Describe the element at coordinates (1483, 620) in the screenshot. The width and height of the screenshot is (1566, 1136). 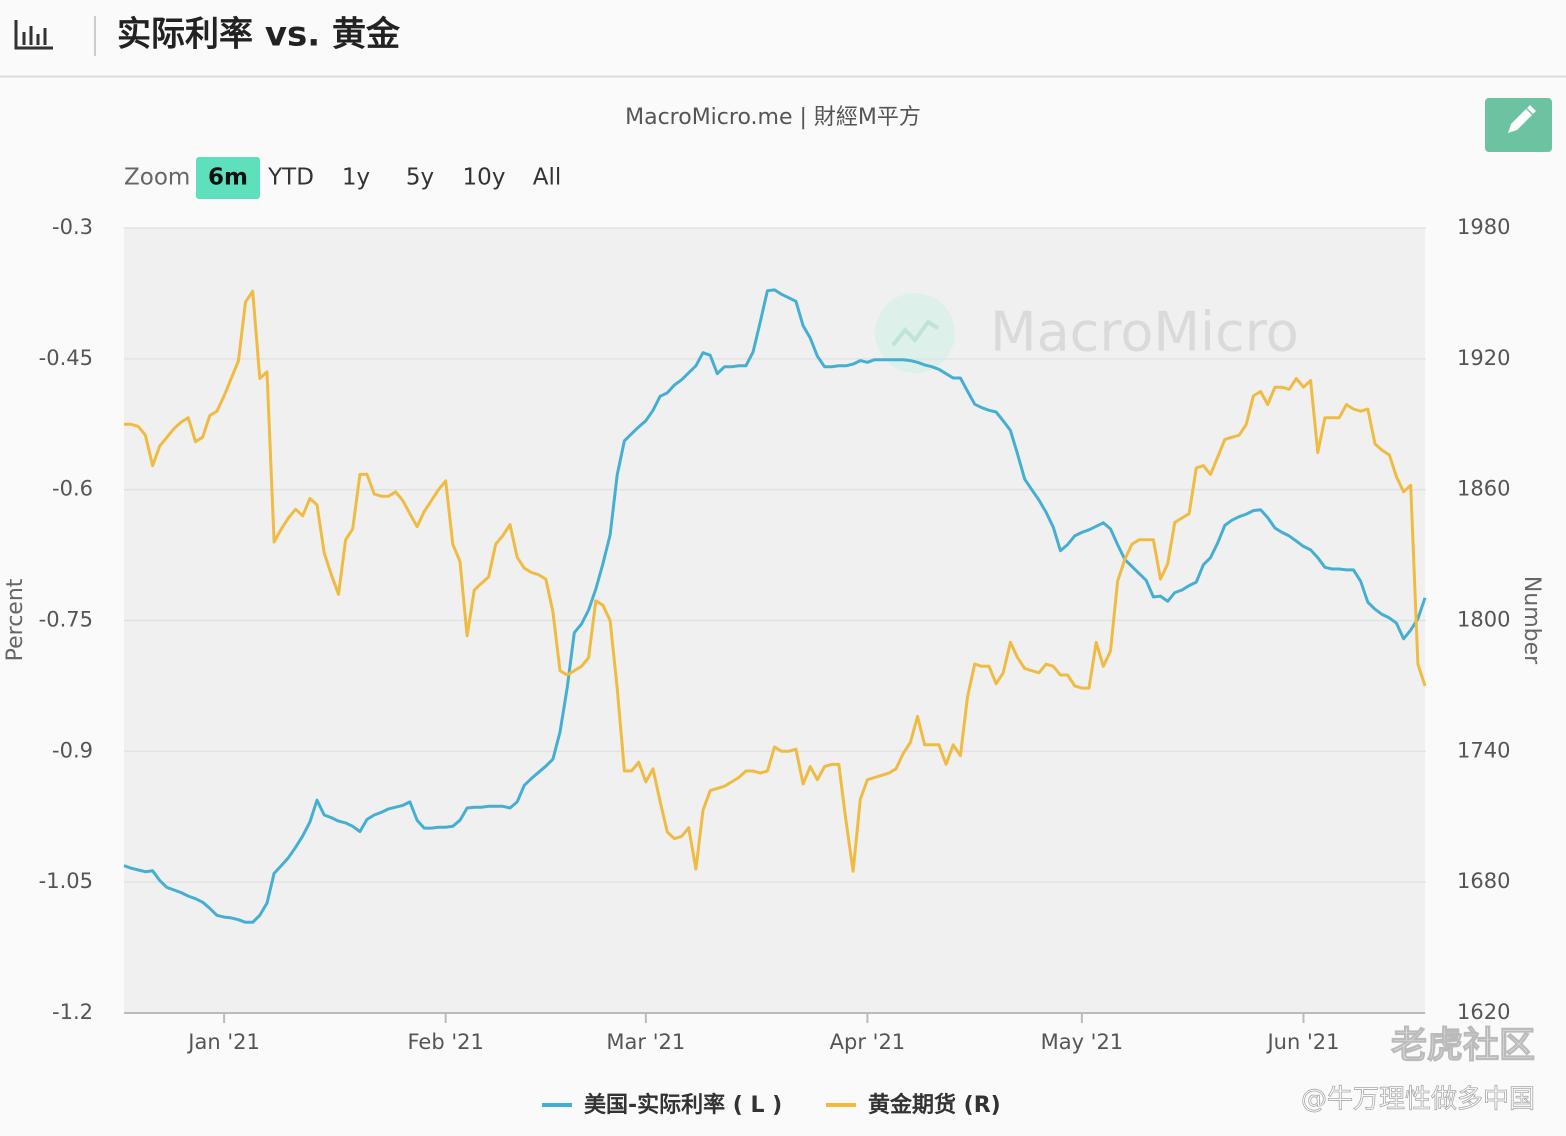
I see `y2-tick-label: 1800` at that location.